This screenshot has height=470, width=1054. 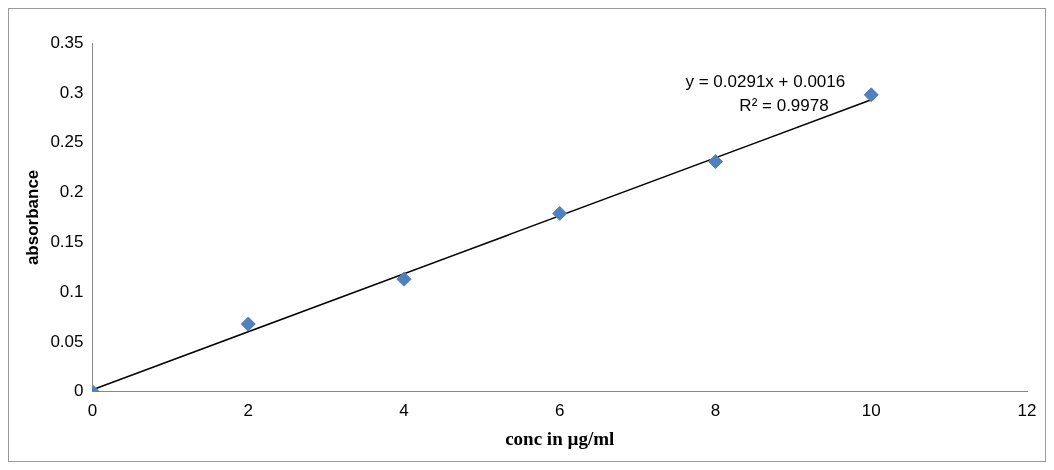 What do you see at coordinates (1027, 410) in the screenshot?
I see `x-tick-label: 12` at bounding box center [1027, 410].